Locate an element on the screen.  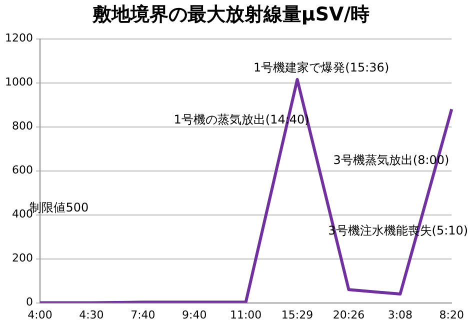
x-tick-label: 15:29 is located at coordinates (297, 315).